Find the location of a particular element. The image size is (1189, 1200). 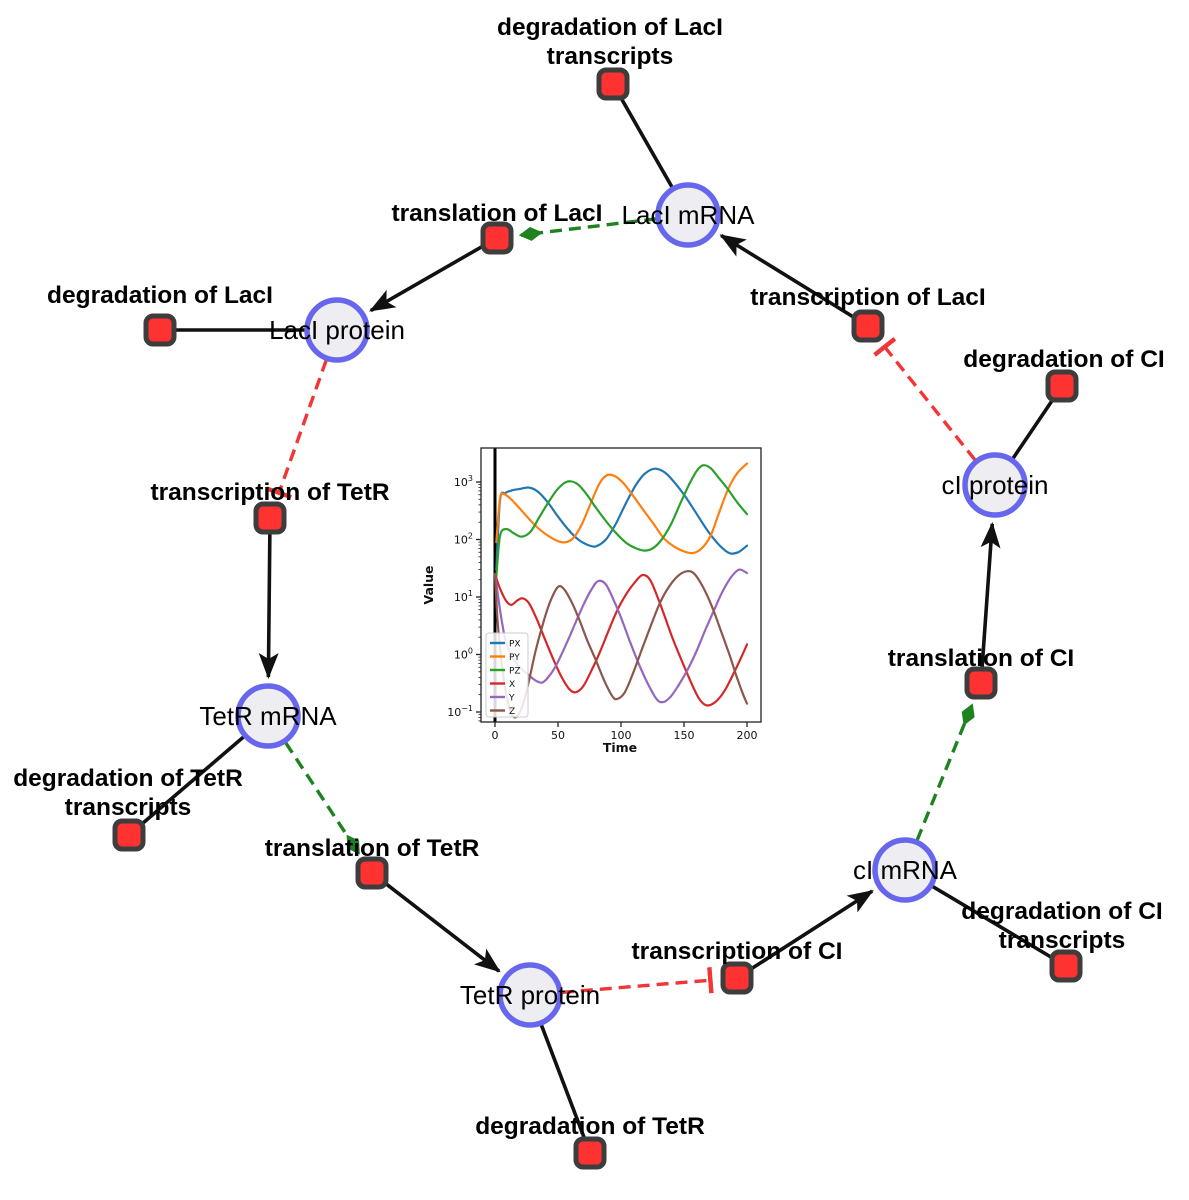

reaction-label-transcr-tetr-line1: transcription of TetR is located at coordinates (269, 492).